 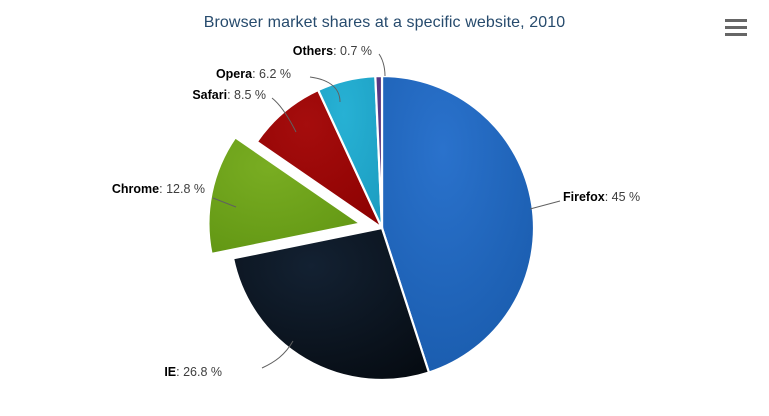 I want to click on data-label-opera: Opera: 6.2 %, so click(x=253, y=74).